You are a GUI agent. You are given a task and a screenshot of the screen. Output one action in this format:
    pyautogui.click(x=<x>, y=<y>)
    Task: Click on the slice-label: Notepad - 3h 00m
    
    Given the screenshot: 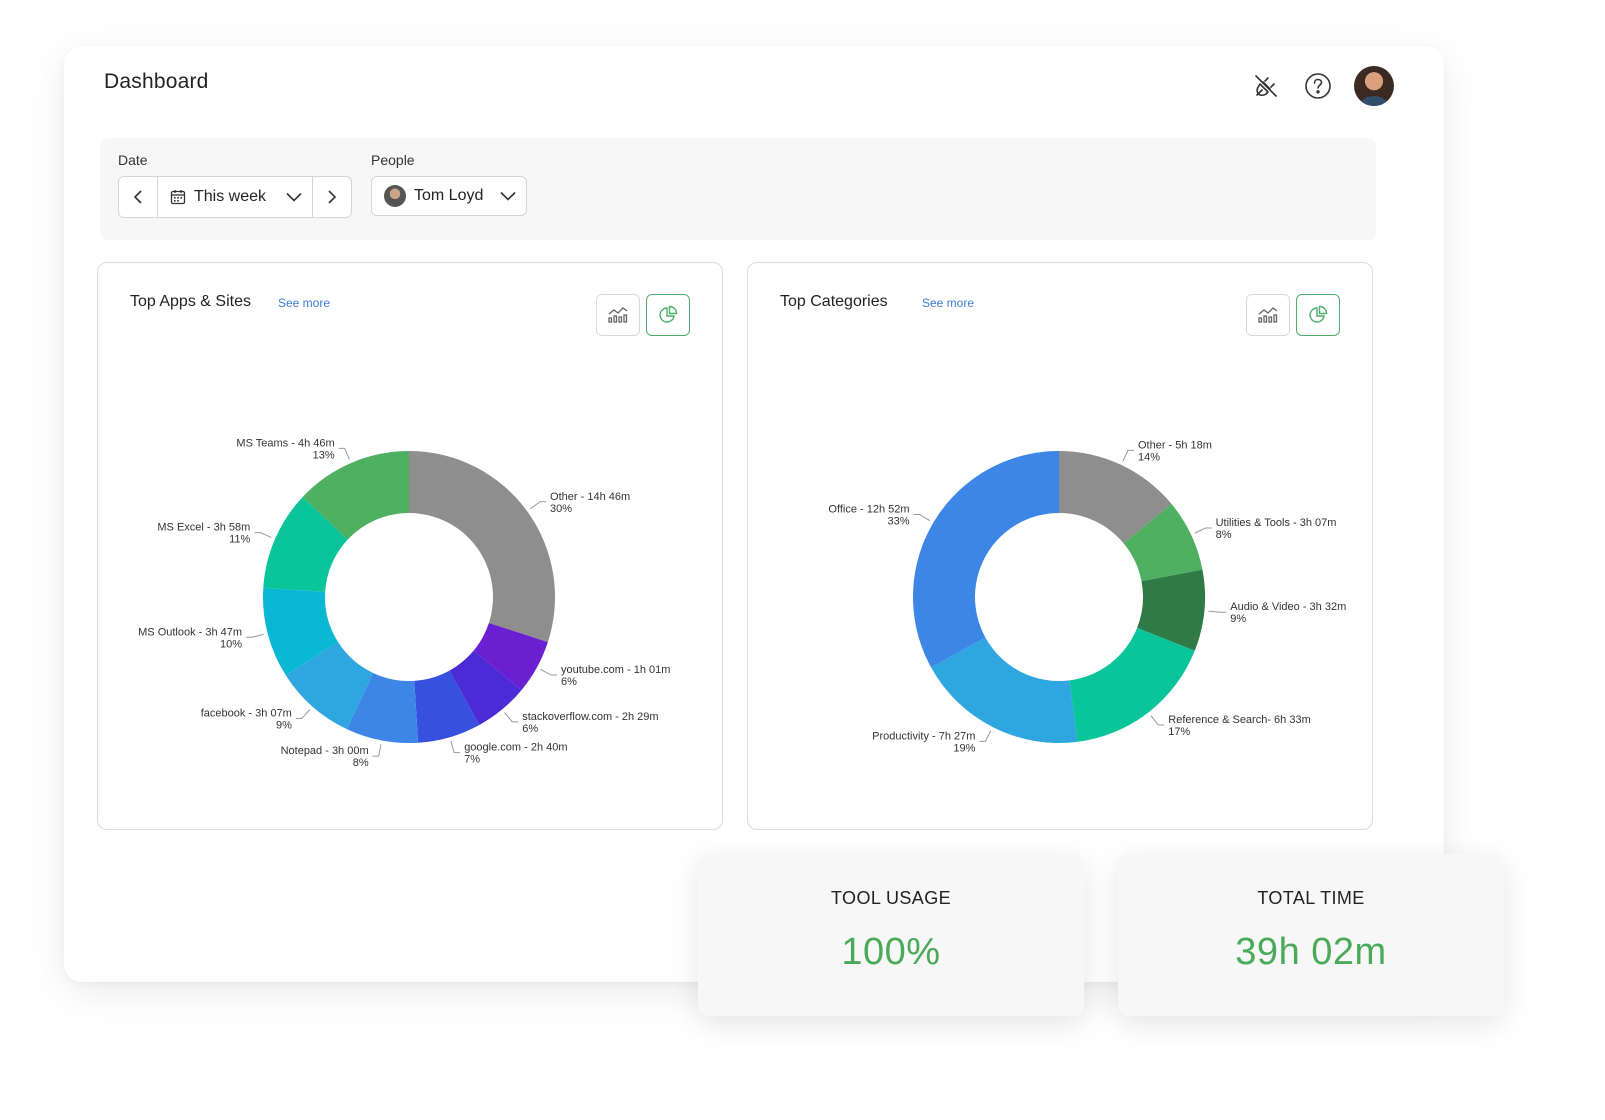 What is the action you would take?
    pyautogui.click(x=325, y=751)
    